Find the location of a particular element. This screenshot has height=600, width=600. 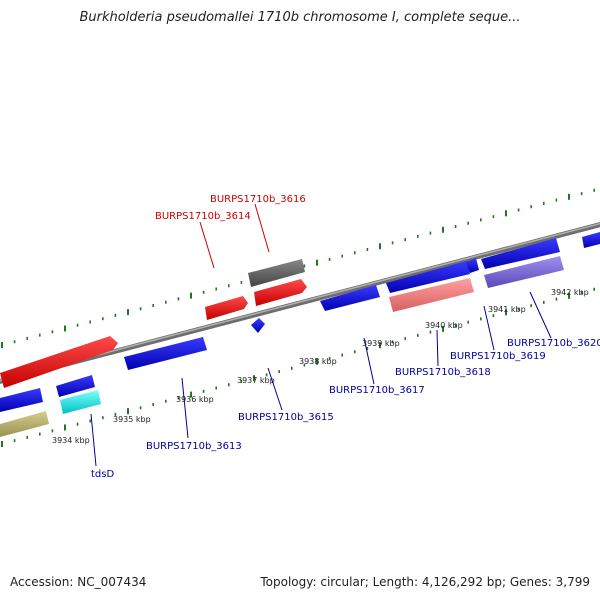

label-burps1710b-3620: BURPS1710b_3620 is located at coordinates (553, 343).